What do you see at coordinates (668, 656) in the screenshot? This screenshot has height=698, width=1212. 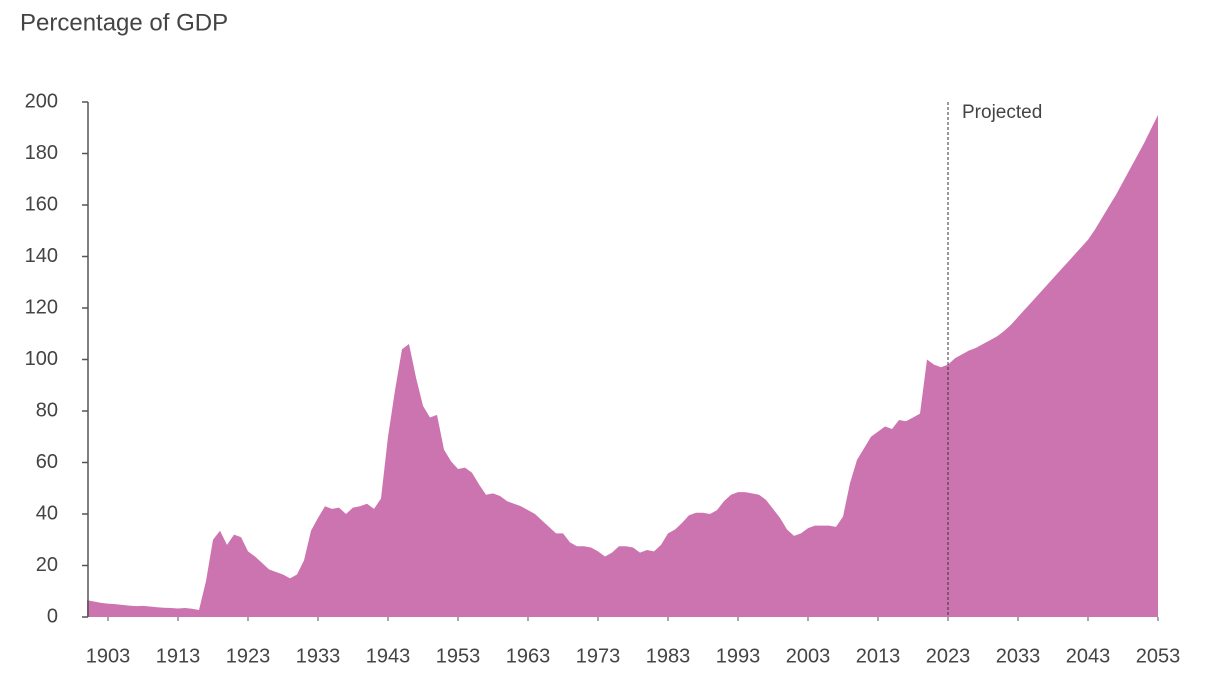 I see `x-tick-label: 1983` at bounding box center [668, 656].